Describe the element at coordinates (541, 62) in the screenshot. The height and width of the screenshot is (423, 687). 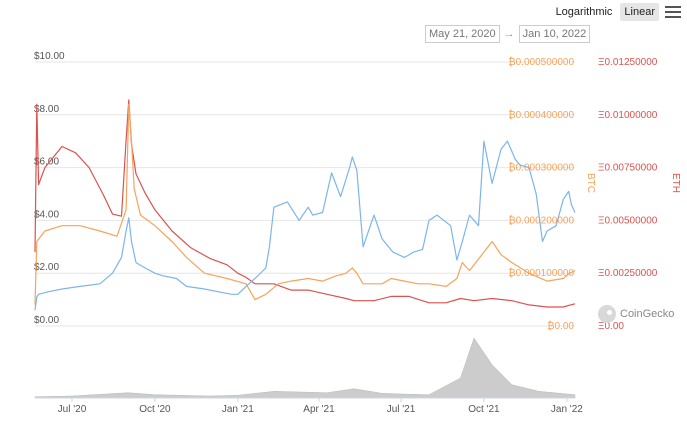
I see `btc-tick-label: ₿0.000500000` at that location.